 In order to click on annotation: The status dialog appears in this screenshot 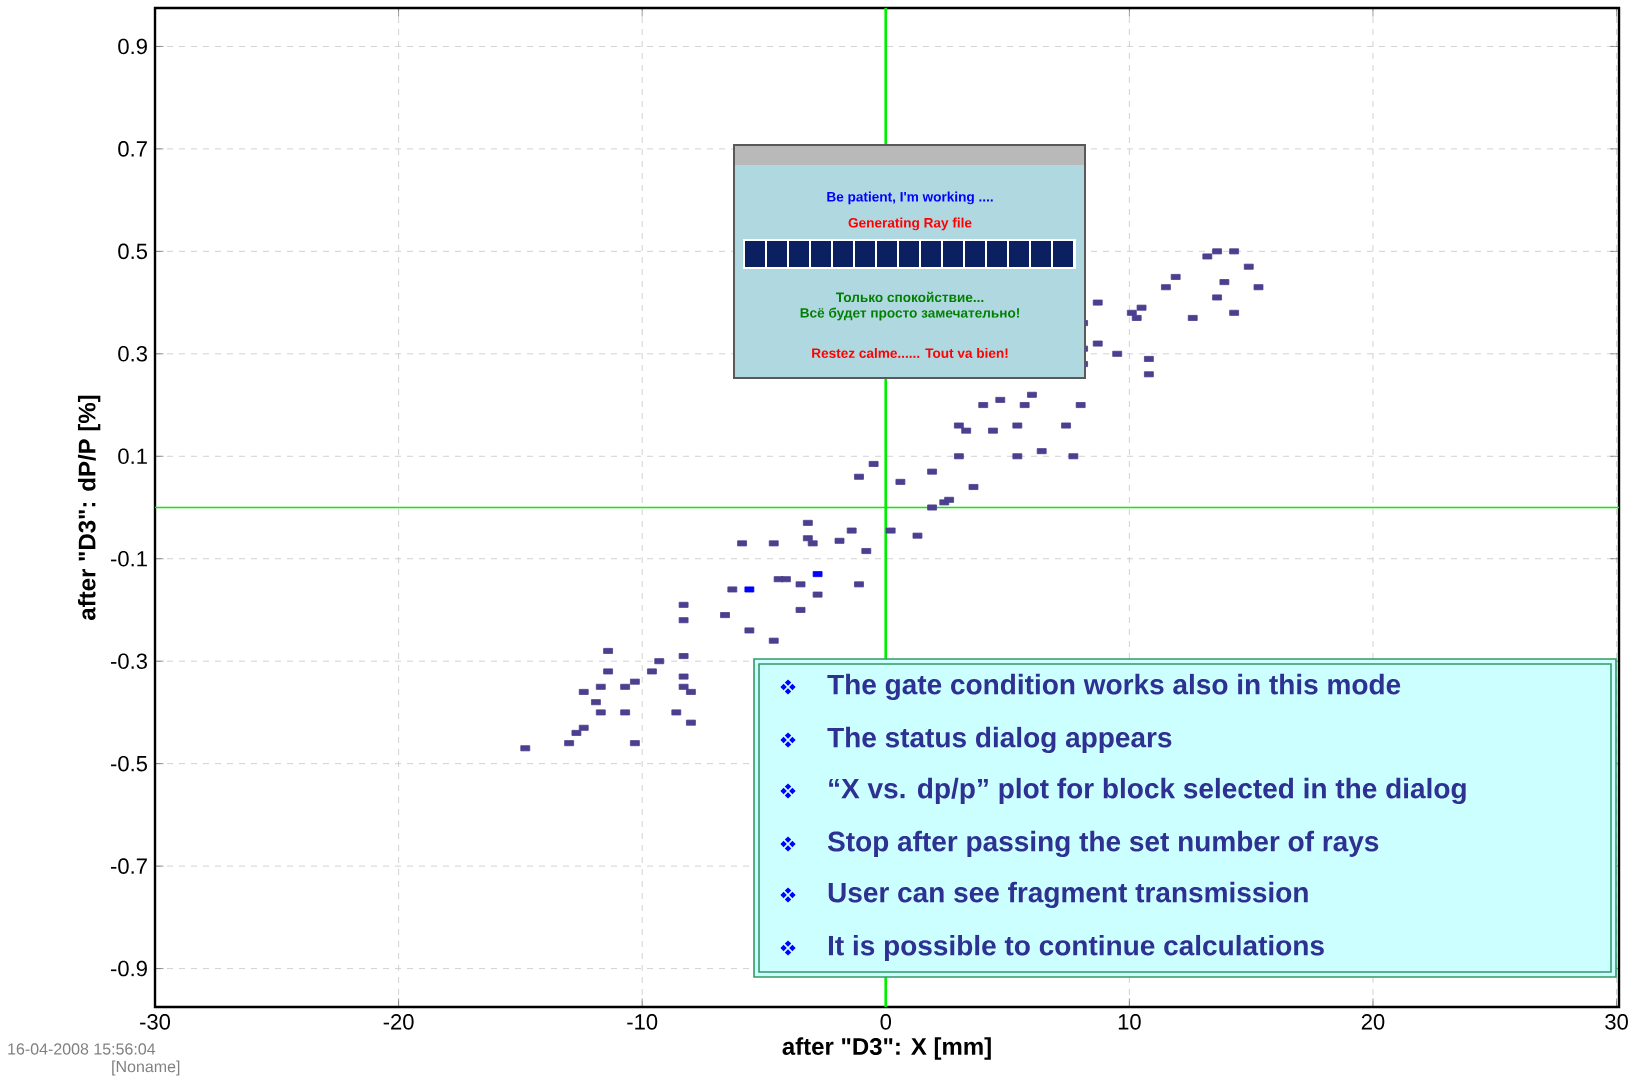, I will do `click(999, 740)`.